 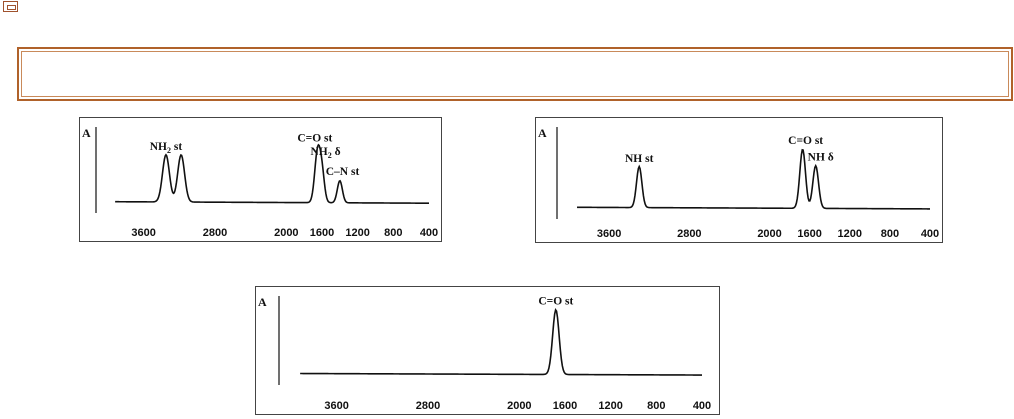 What do you see at coordinates (10, 6) in the screenshot?
I see `window-restore-icon` at bounding box center [10, 6].